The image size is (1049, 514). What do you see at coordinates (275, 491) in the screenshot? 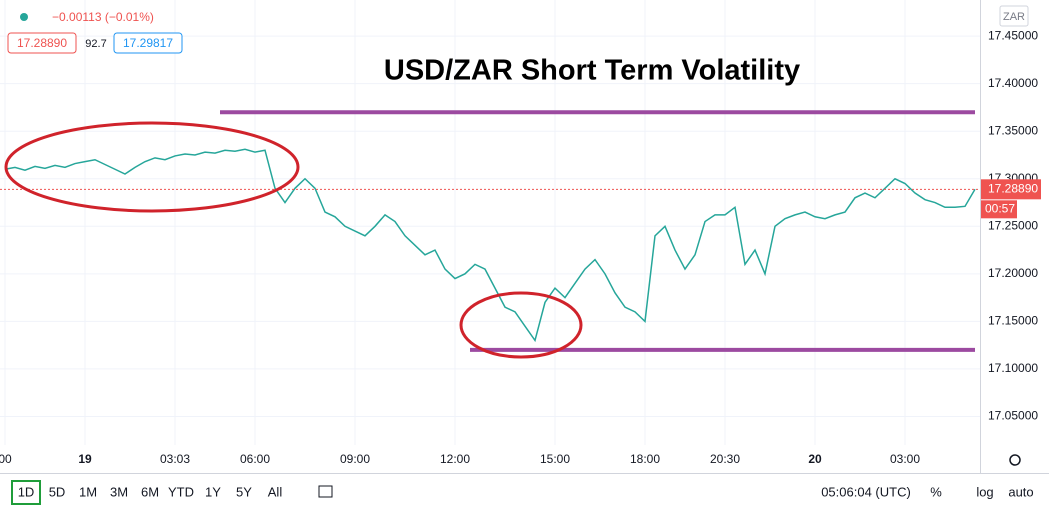
I see `range-button: All` at bounding box center [275, 491].